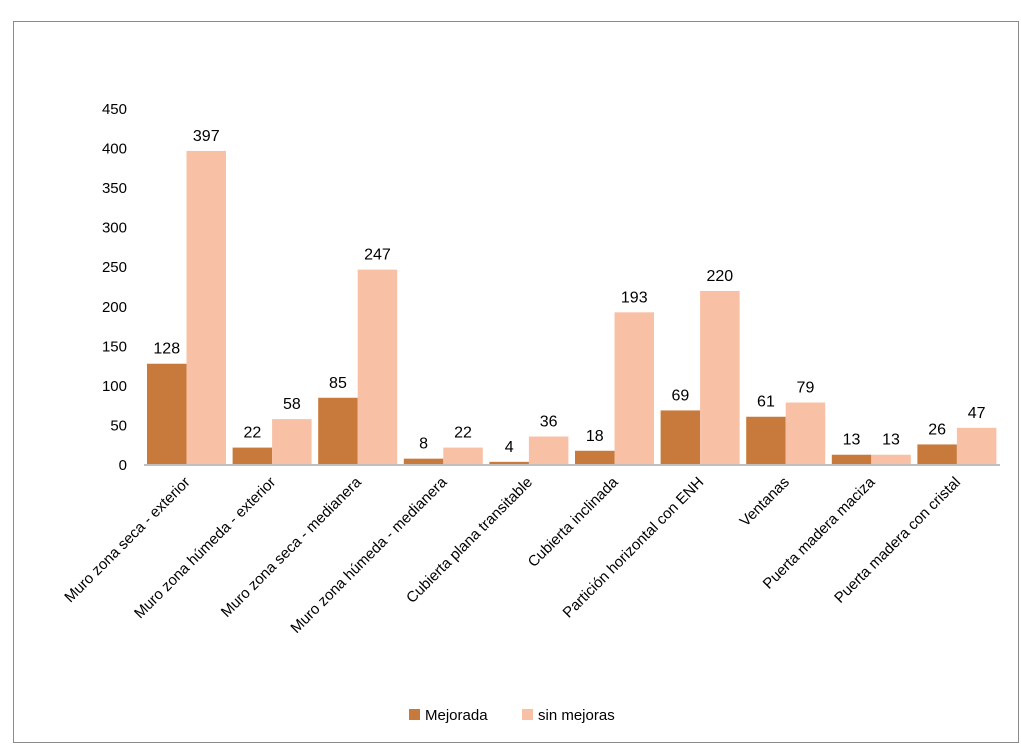 This screenshot has width=1021, height=745. Describe the element at coordinates (114, 346) in the screenshot. I see `y-tick-label: 150` at that location.